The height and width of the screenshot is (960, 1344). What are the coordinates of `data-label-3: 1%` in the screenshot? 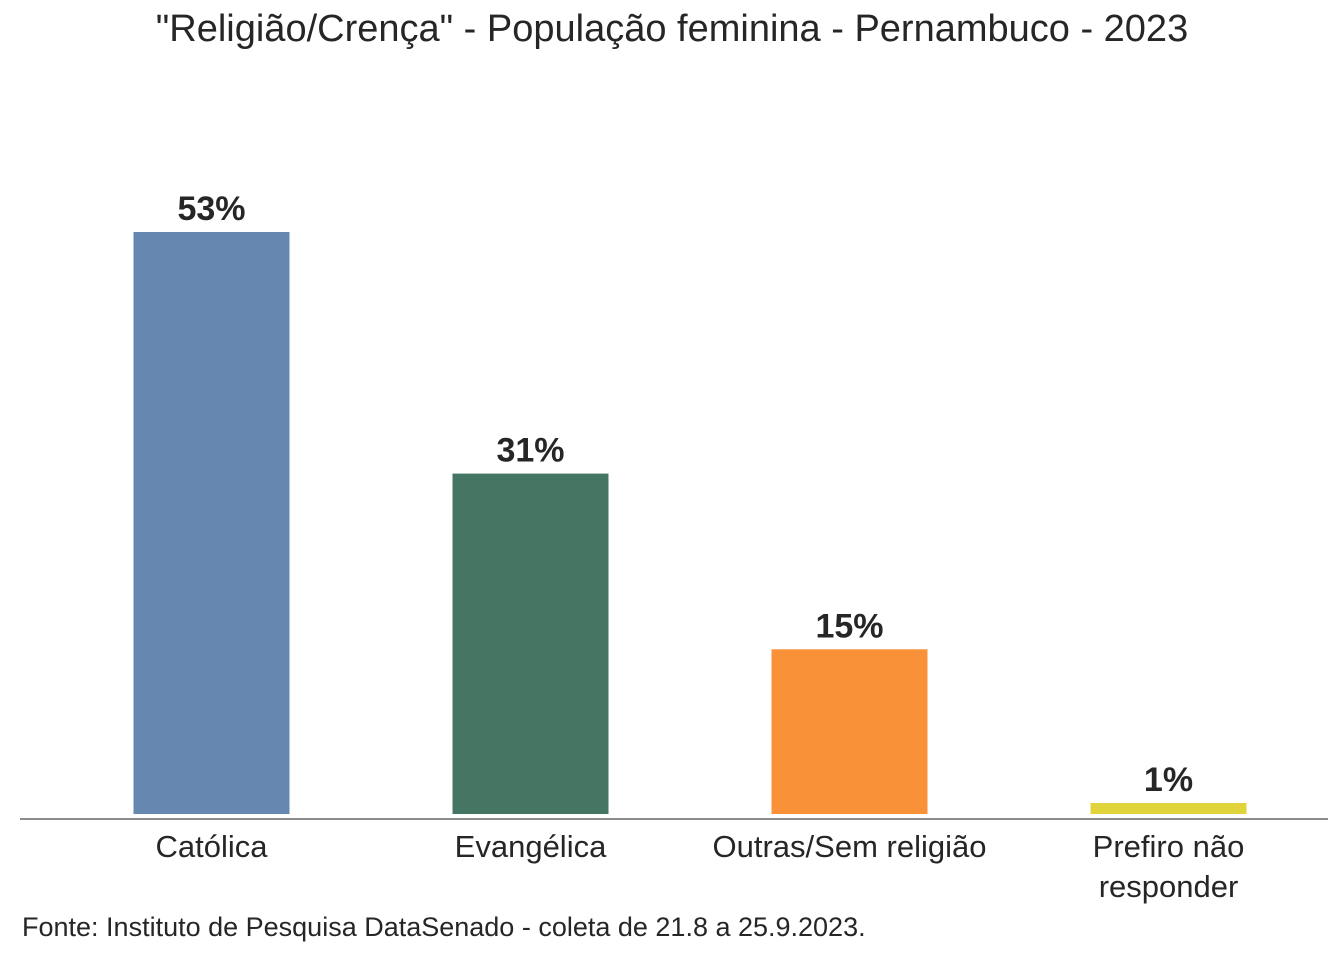 It's located at (1168, 780).